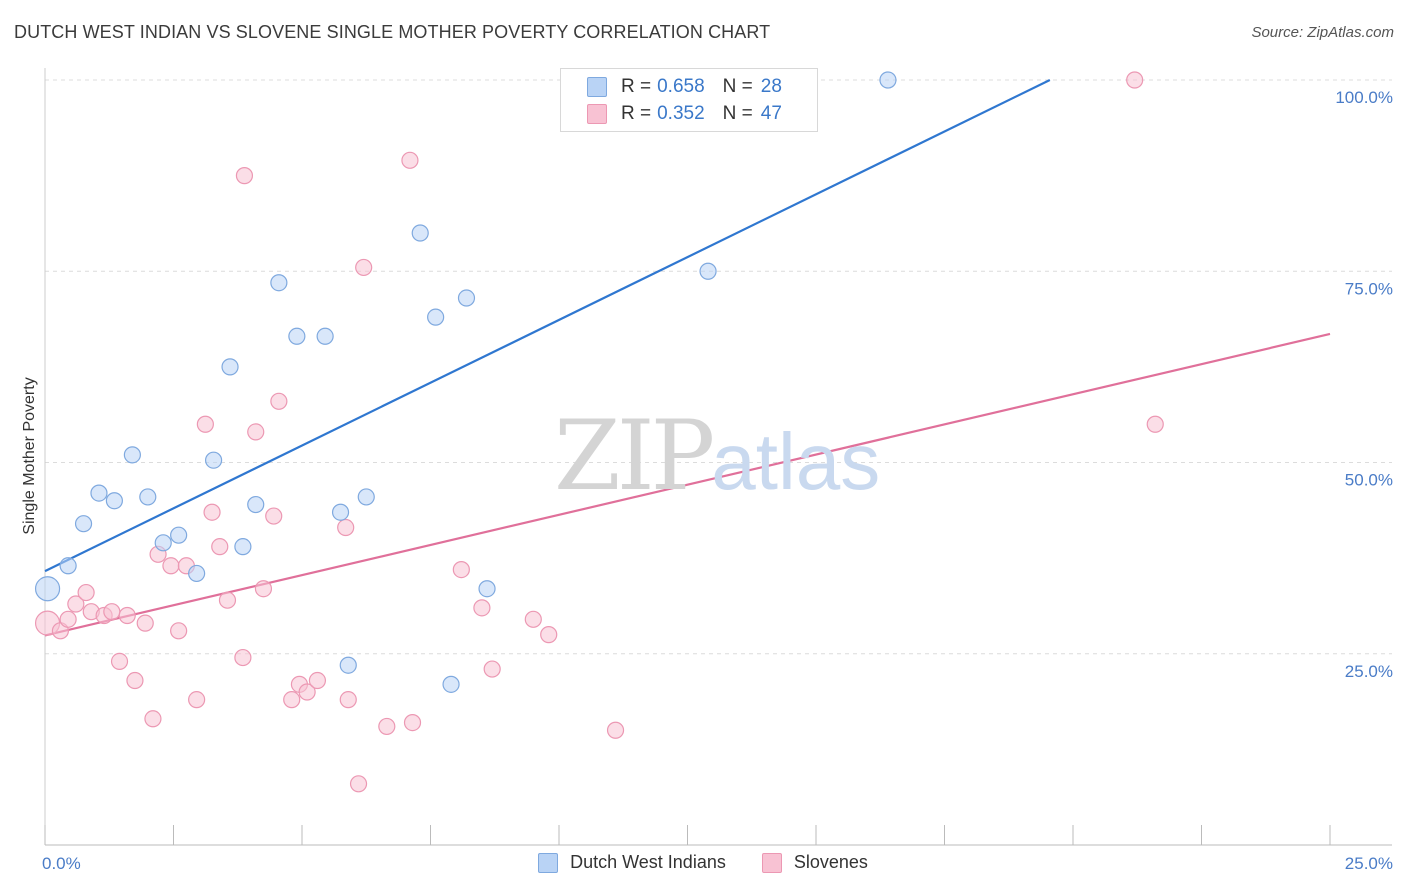  What do you see at coordinates (29, 455) in the screenshot?
I see `y-axis-label: Single Mother Poverty` at bounding box center [29, 455].